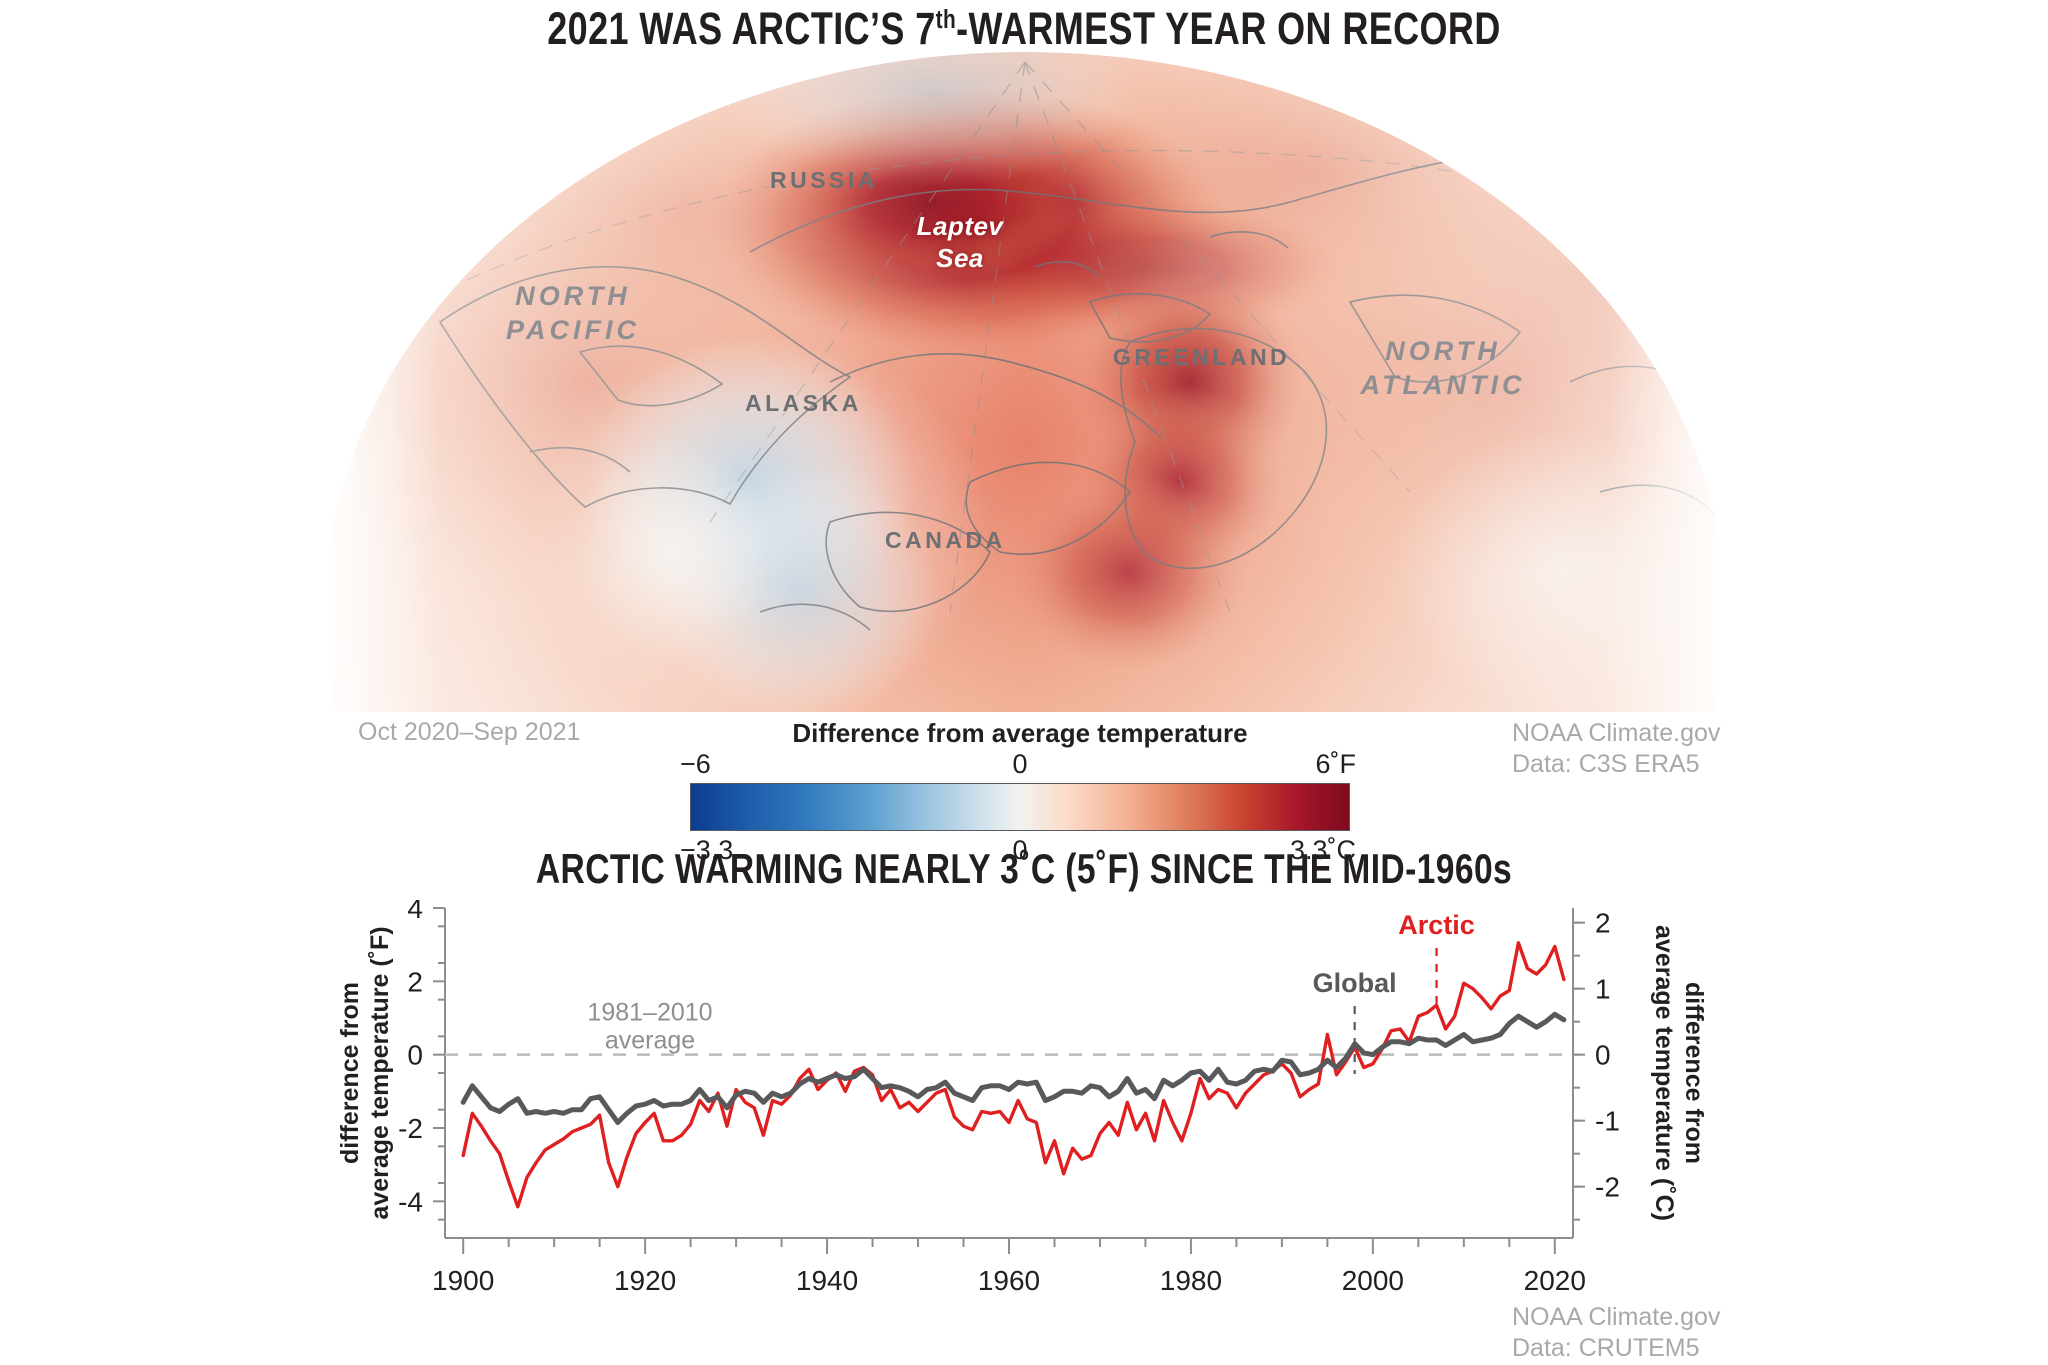 This screenshot has height=1365, width=2048. I want to click on y-tick-label-left: -2, so click(410, 1128).